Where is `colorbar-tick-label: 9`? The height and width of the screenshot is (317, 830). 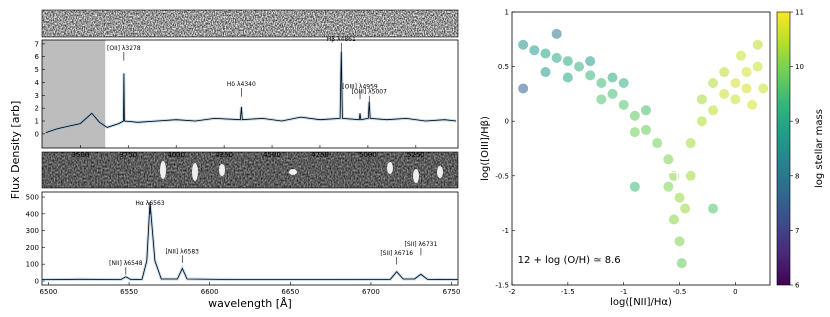
colorbar-tick-label: 9 is located at coordinates (797, 122).